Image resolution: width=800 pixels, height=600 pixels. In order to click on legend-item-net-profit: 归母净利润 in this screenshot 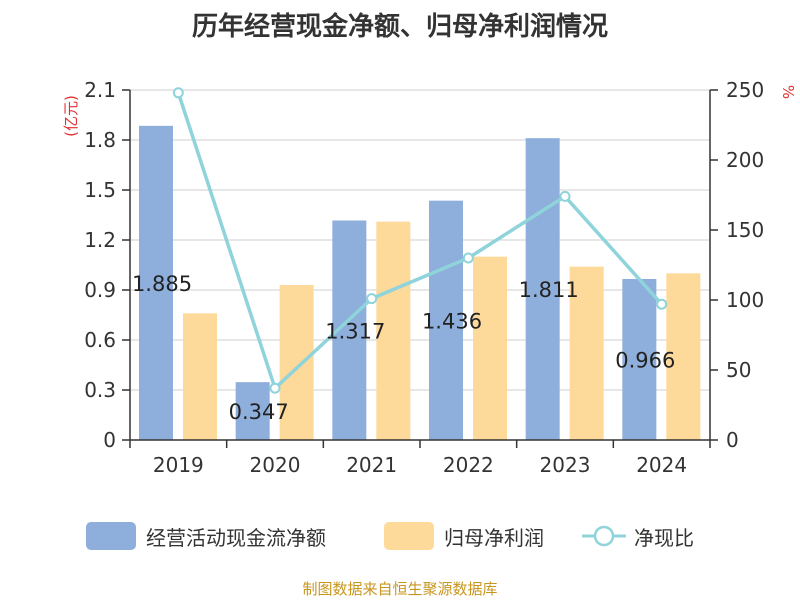, I will do `click(464, 536)`.